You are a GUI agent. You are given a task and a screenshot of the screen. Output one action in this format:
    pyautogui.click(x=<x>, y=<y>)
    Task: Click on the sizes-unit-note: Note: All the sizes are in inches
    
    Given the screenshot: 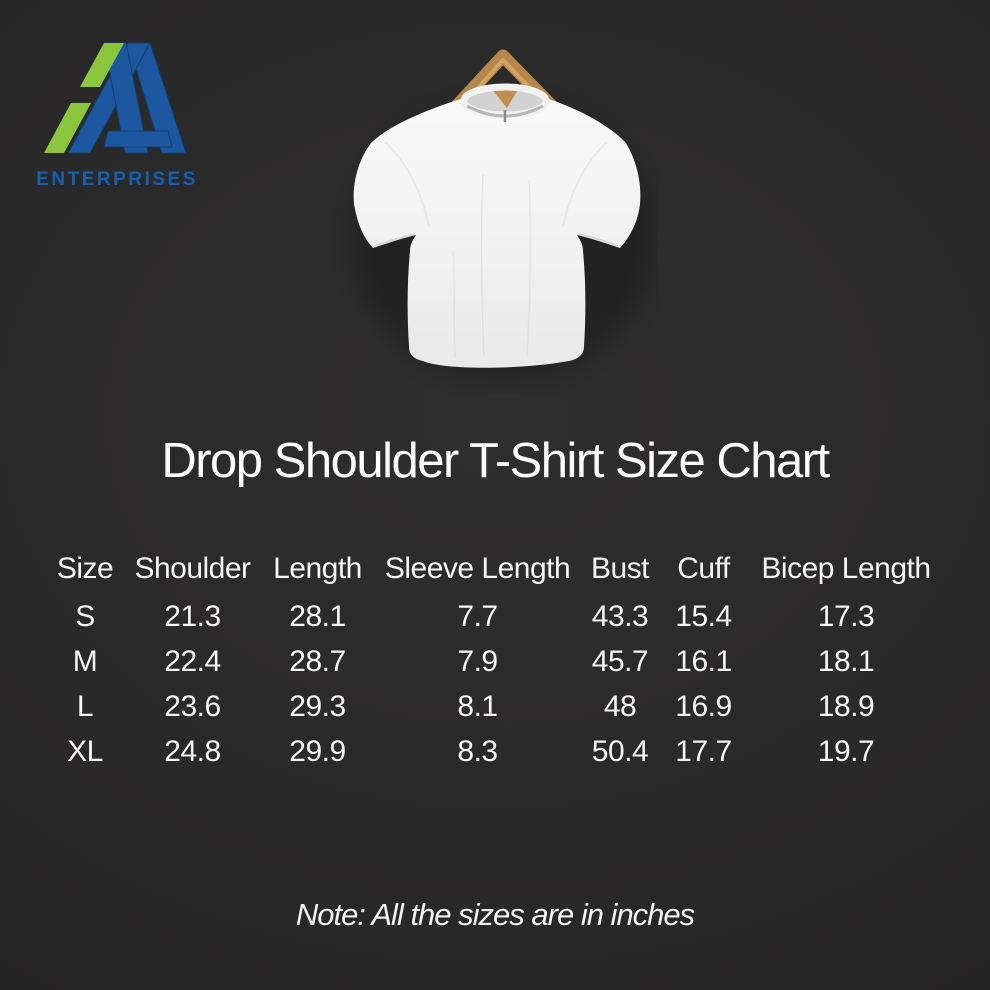 What is the action you would take?
    pyautogui.click(x=495, y=914)
    